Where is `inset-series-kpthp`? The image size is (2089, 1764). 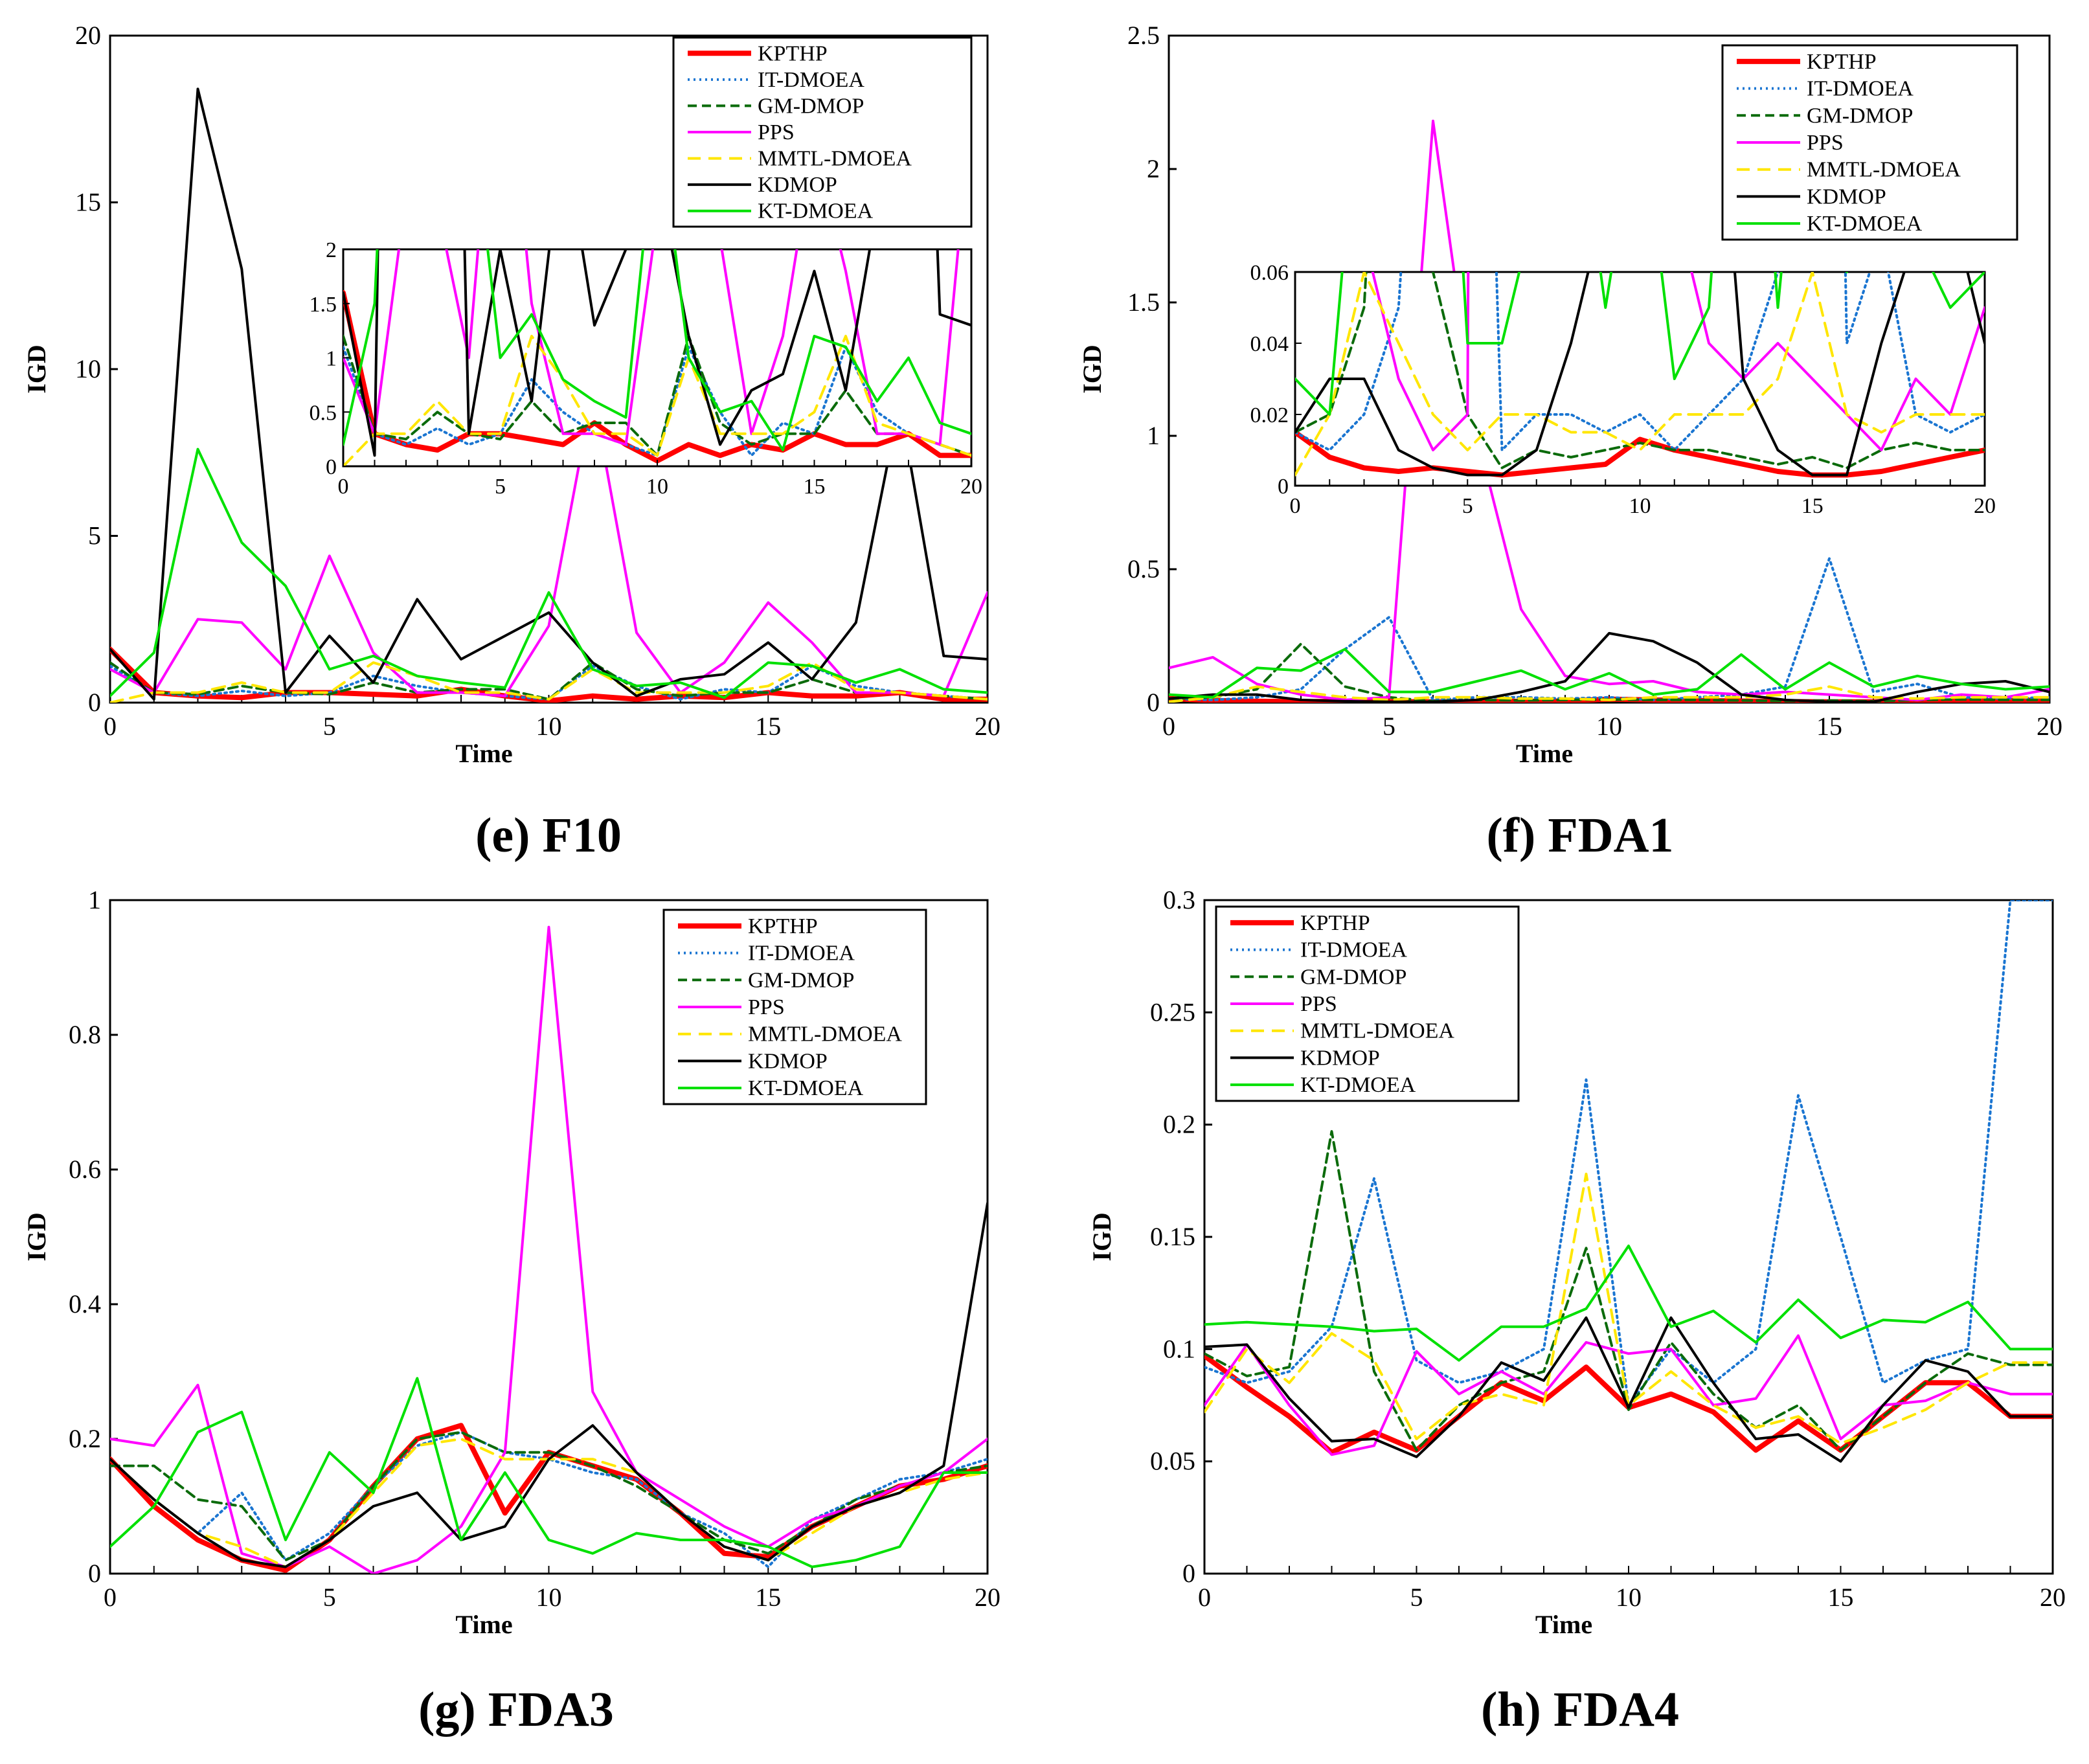
inset-series-kpthp is located at coordinates (1640, 453).